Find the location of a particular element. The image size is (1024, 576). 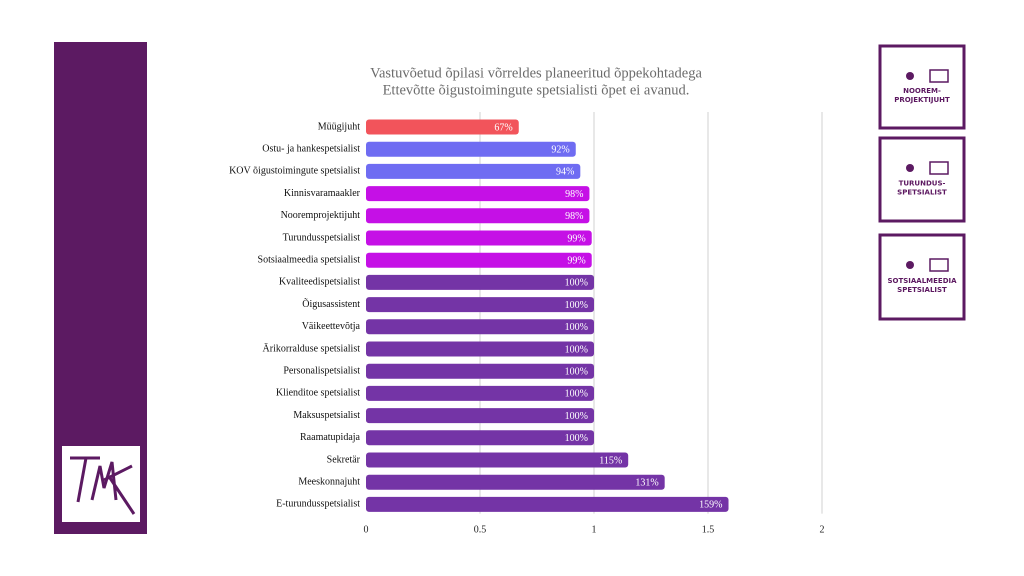

y-tick-label: Sotsiaalmeedia spetsialist is located at coordinates (309, 259).